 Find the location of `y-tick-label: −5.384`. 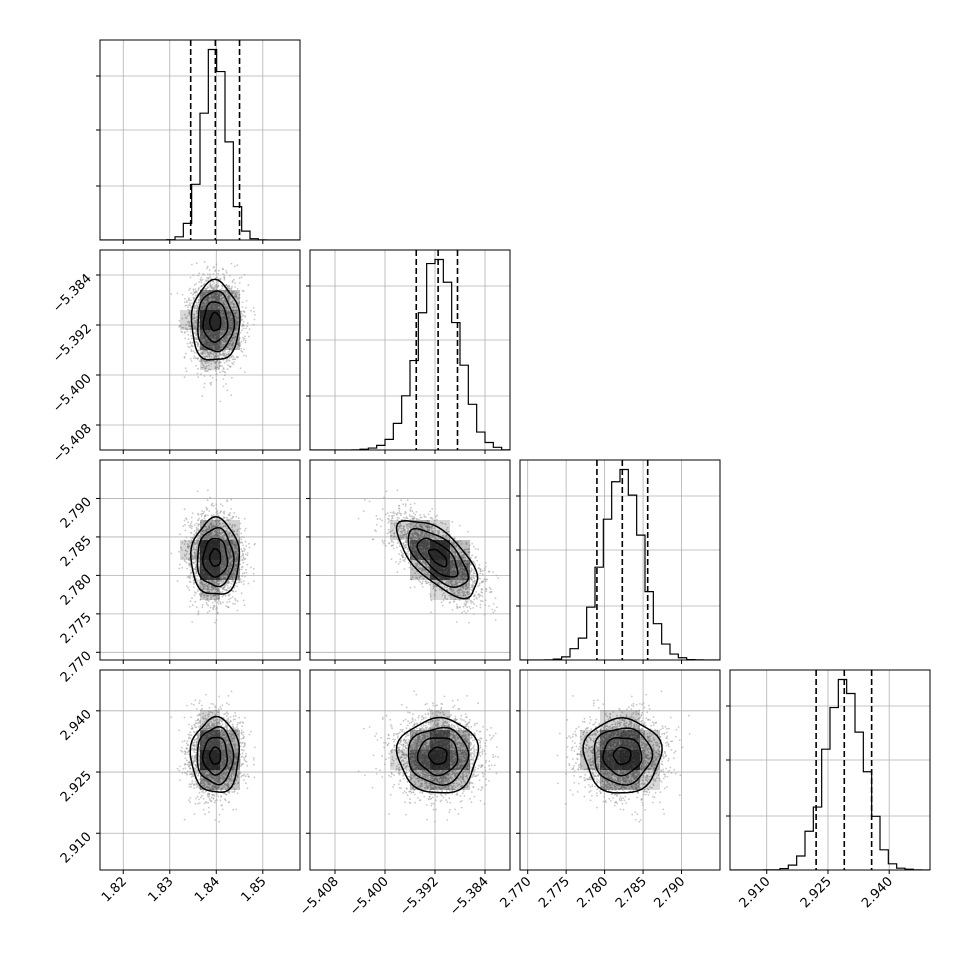

y-tick-label: −5.384 is located at coordinates (72, 293).